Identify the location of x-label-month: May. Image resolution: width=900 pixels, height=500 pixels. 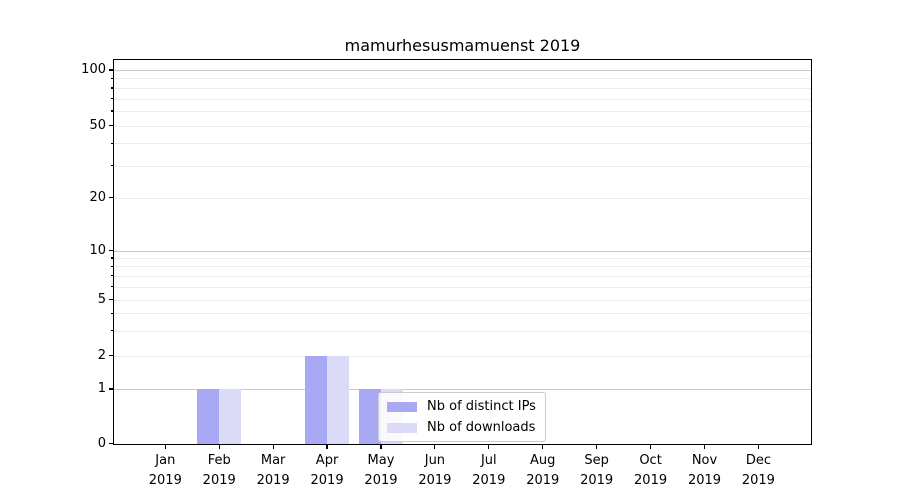
(381, 460).